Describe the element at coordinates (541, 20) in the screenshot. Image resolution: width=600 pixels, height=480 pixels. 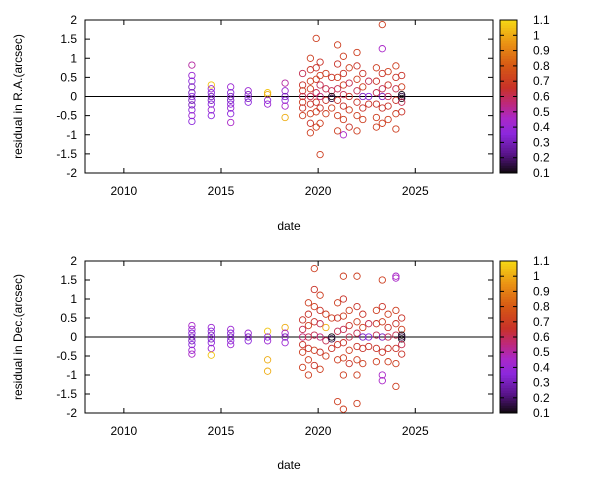
I see `colorbar-tick-label: 1.1` at that location.